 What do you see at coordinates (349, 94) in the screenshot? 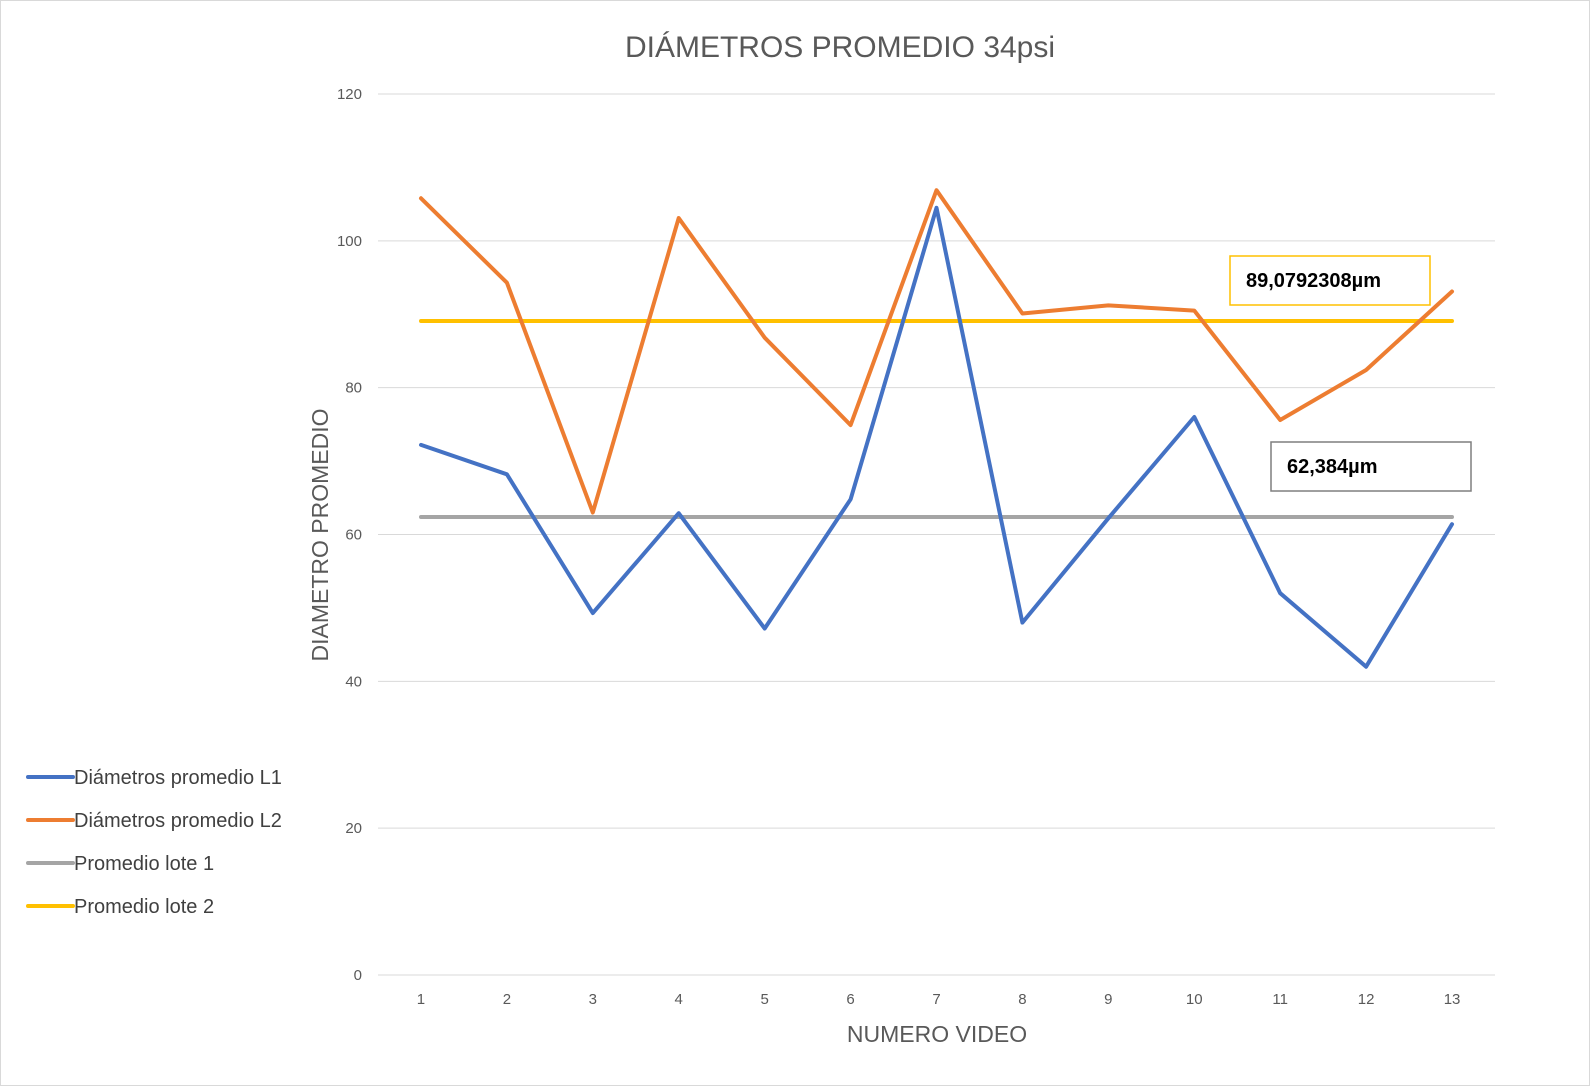
I see `y-tick-label: 120` at bounding box center [349, 94].